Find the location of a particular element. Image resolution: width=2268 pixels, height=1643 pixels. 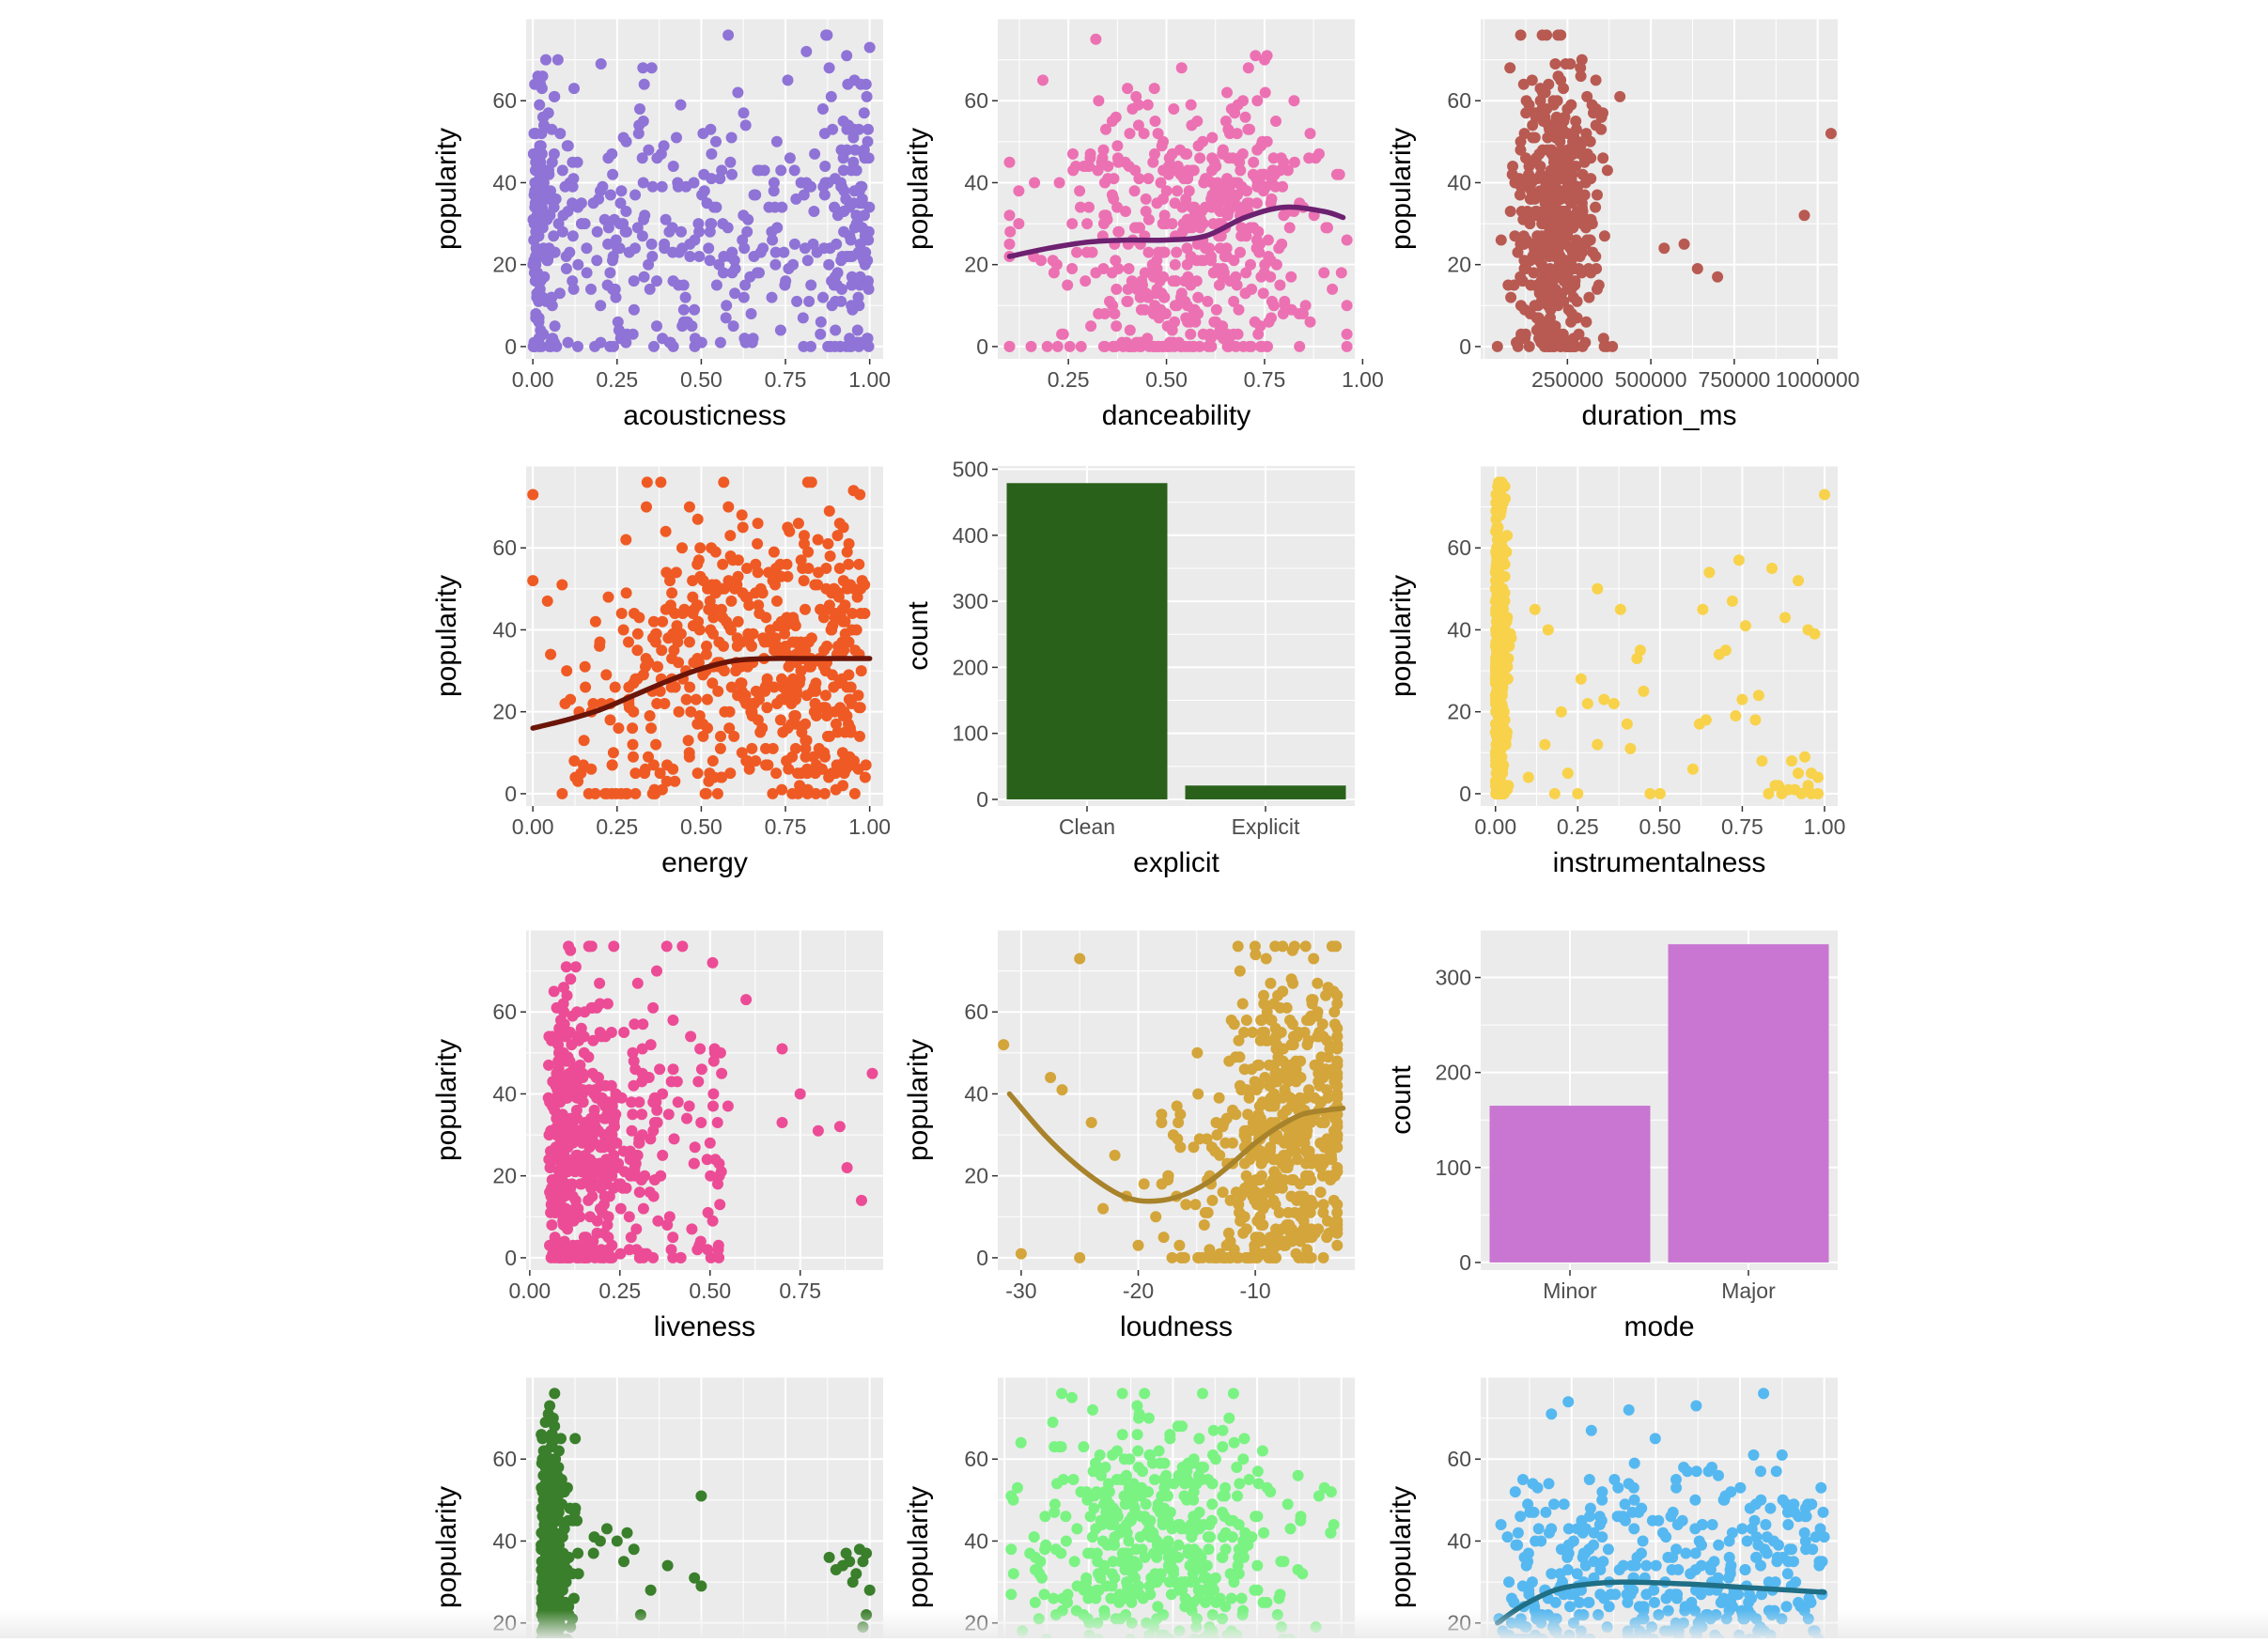

panel-row4-col1: 204060popularity is located at coordinates (657, 1507).